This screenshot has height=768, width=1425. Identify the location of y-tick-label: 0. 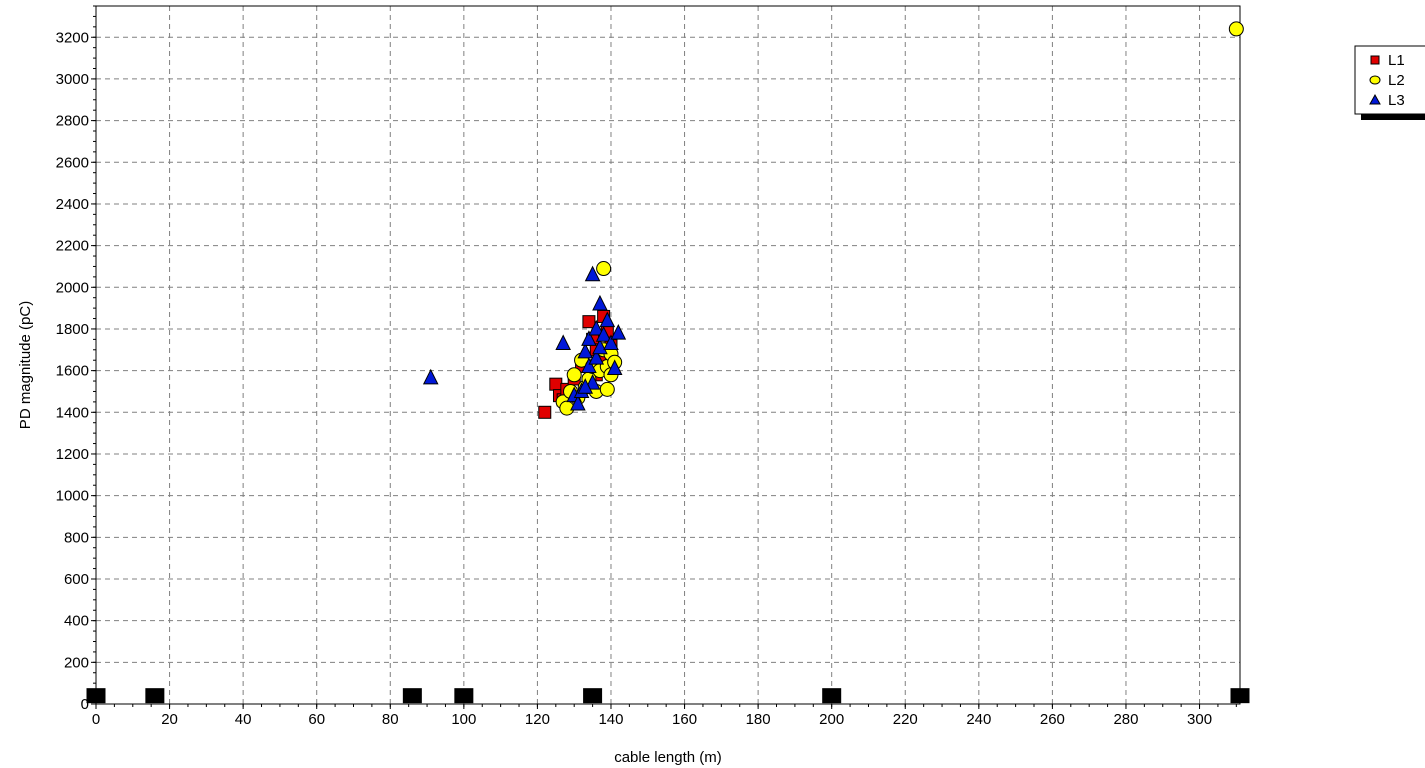
(85, 704).